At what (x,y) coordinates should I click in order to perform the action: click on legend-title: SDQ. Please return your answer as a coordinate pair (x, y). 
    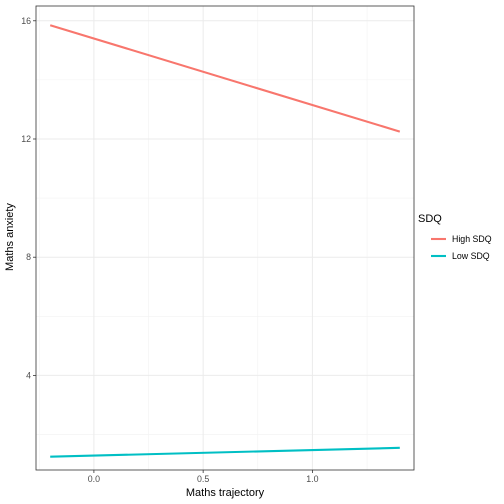
    Looking at the image, I should click on (430, 219).